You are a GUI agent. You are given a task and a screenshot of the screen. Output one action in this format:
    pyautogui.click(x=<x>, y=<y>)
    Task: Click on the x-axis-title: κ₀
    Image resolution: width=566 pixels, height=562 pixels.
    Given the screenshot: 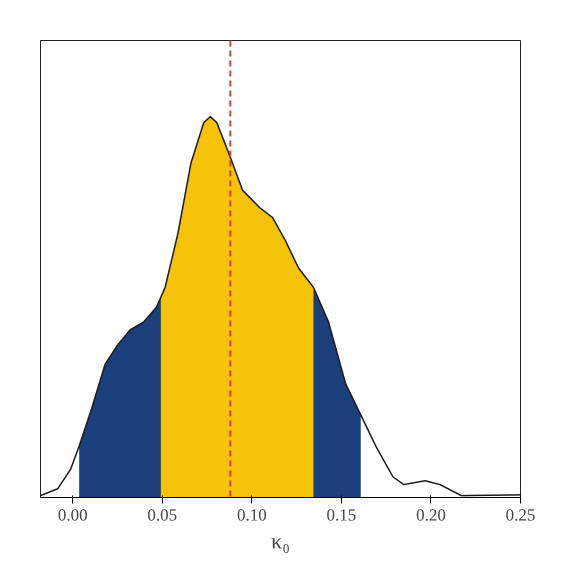 What is the action you would take?
    pyautogui.click(x=280, y=541)
    